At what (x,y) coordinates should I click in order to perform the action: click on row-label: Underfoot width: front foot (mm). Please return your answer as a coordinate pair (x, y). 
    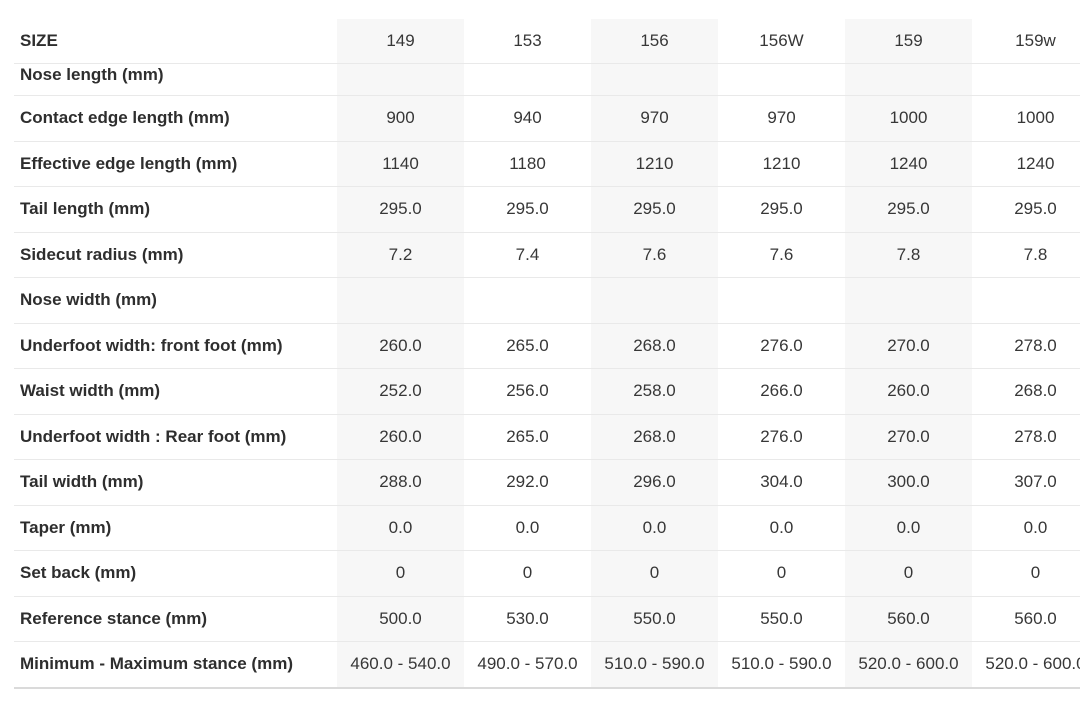
    Looking at the image, I should click on (151, 345).